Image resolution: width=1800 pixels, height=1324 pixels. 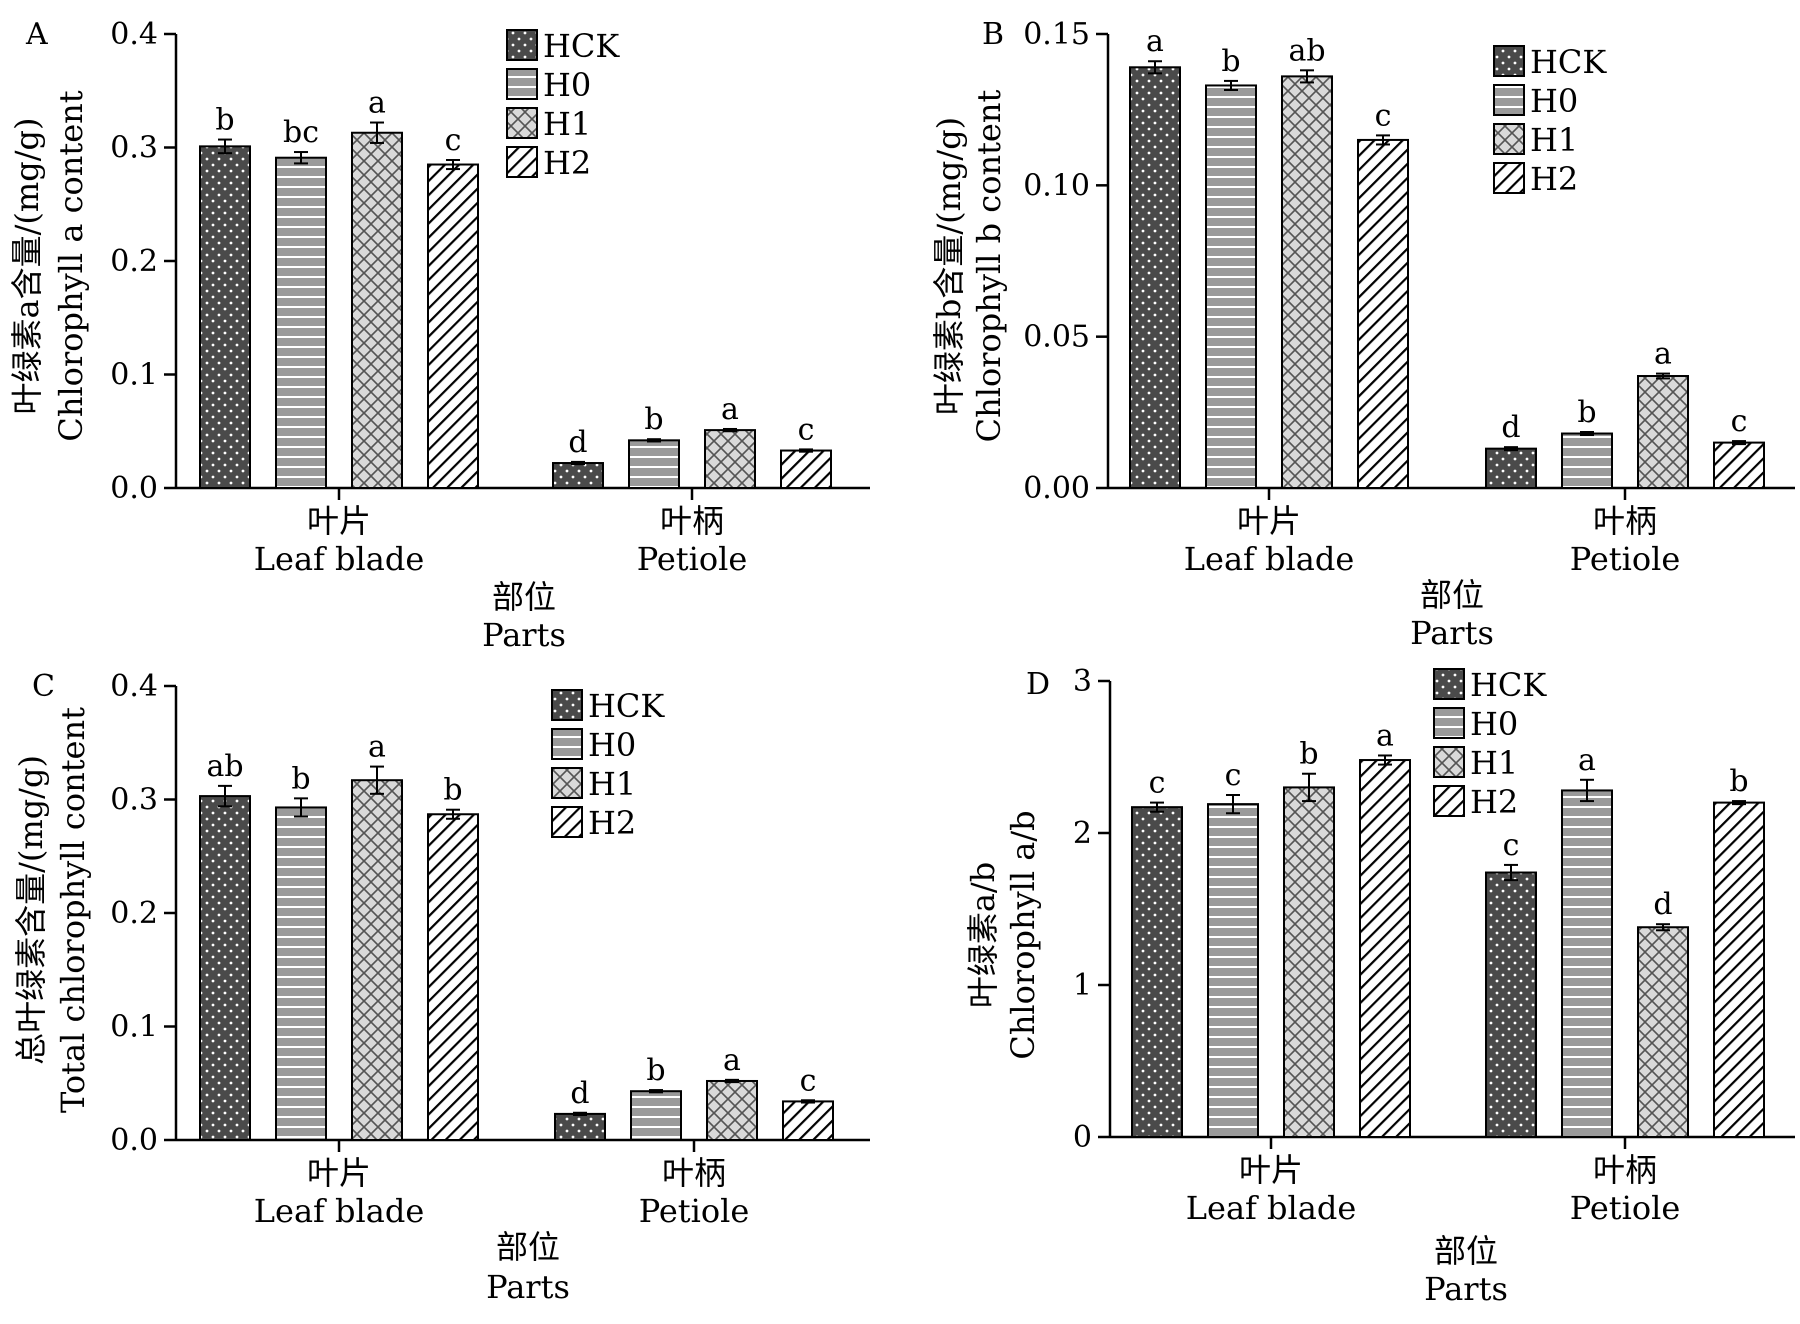 What do you see at coordinates (36, 34) in the screenshot?
I see `panel-letter: A` at bounding box center [36, 34].